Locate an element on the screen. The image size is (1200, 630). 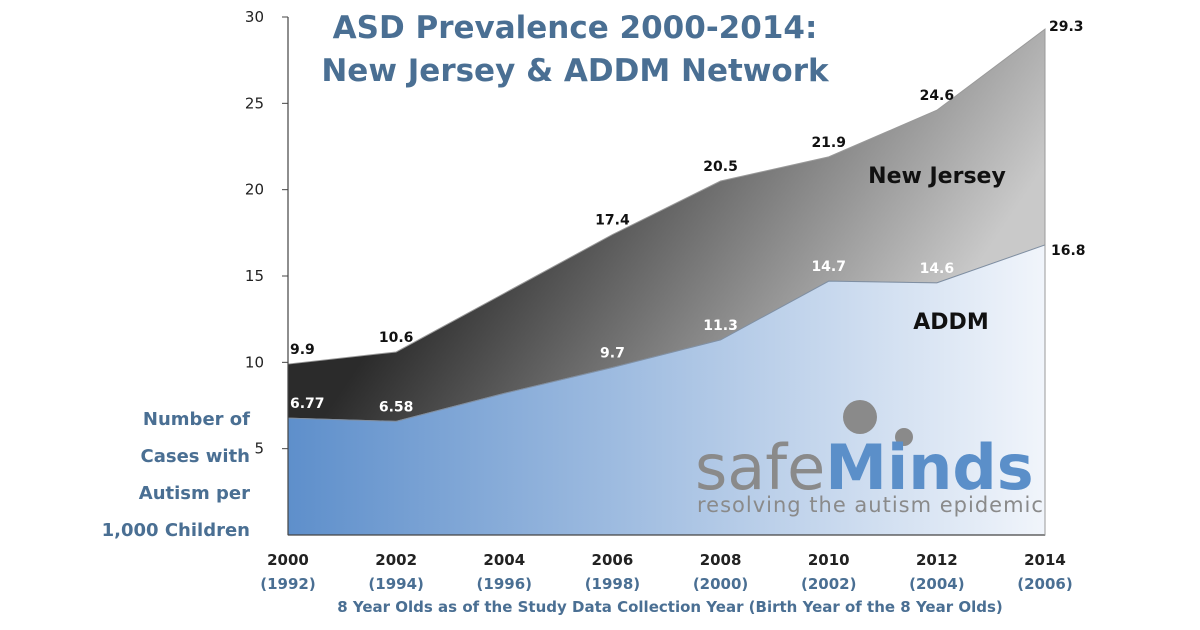
data-label-new-jersey: 17.4 is located at coordinates (612, 221).